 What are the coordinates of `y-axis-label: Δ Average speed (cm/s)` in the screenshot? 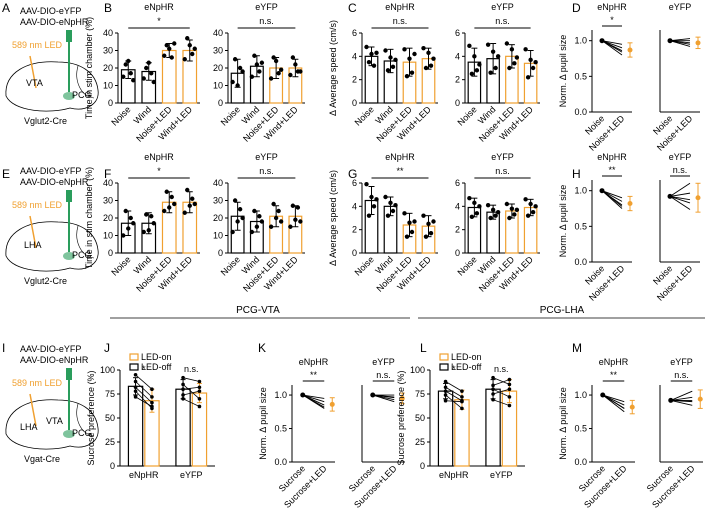 It's located at (333, 218).